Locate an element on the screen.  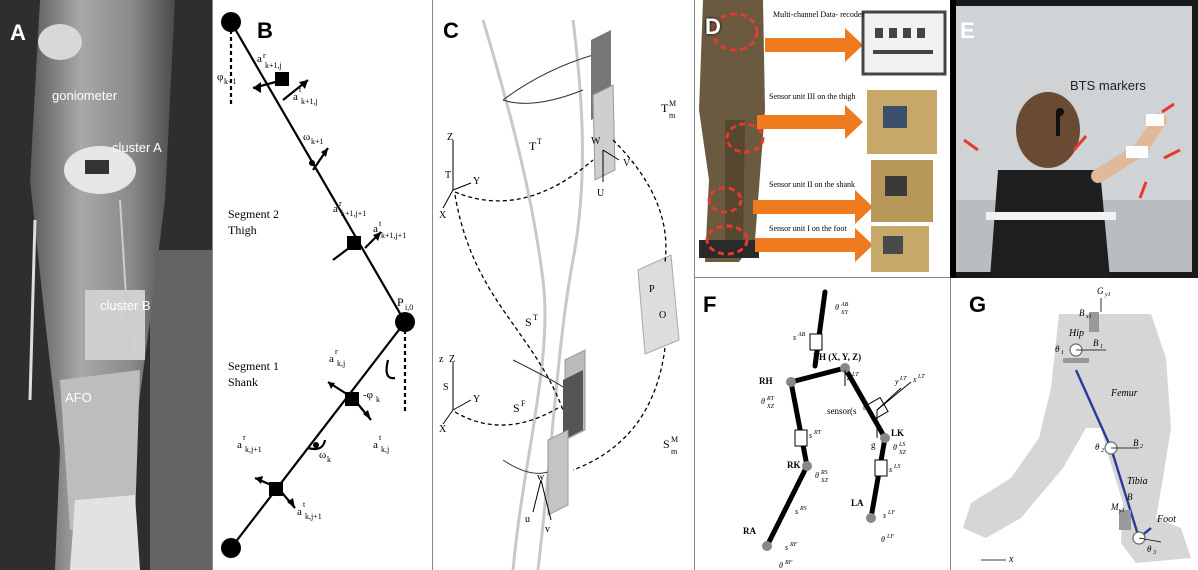
svg-text: W is located at coordinates (596, 141).